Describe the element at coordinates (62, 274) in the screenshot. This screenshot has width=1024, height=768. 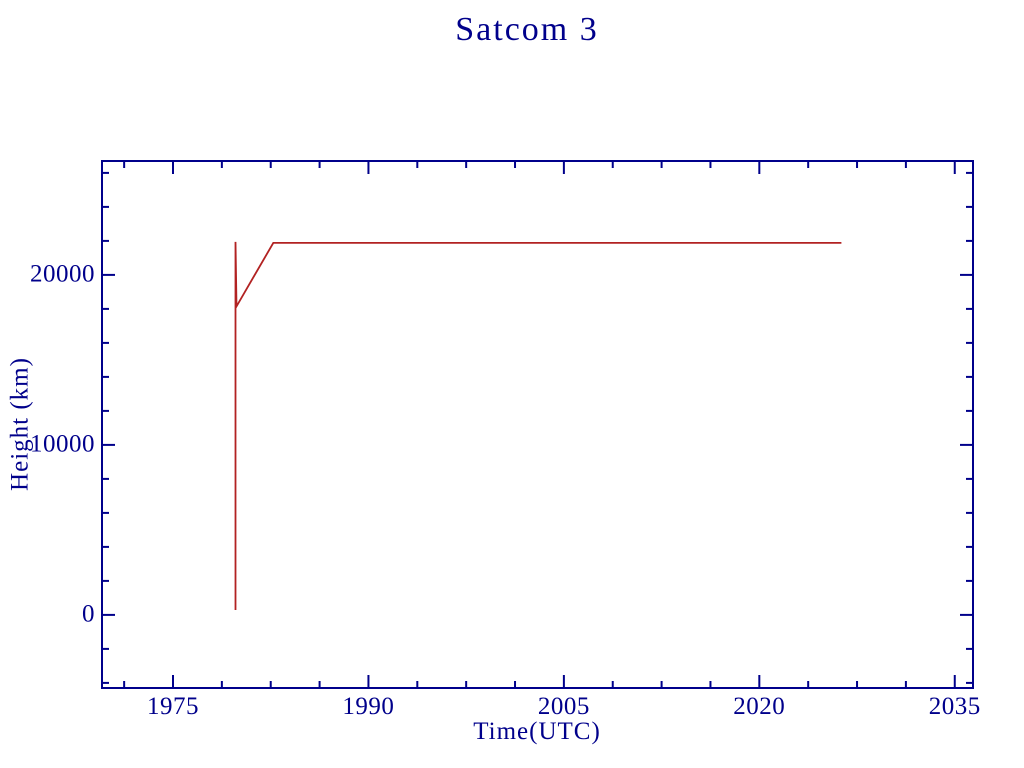
I see `y-tick-label: 20000` at that location.